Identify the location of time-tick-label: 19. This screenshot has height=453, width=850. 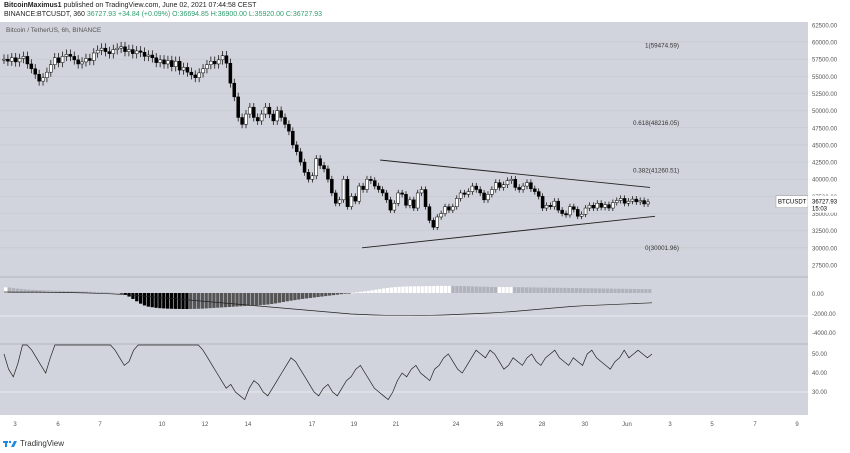
(354, 425).